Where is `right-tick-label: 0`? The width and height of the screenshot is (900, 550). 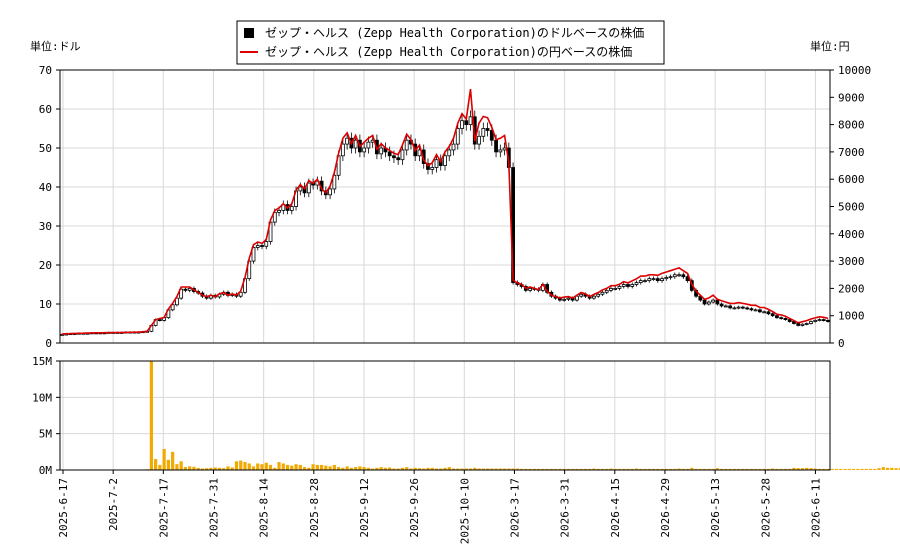
right-tick-label: 0 is located at coordinates (841, 343).